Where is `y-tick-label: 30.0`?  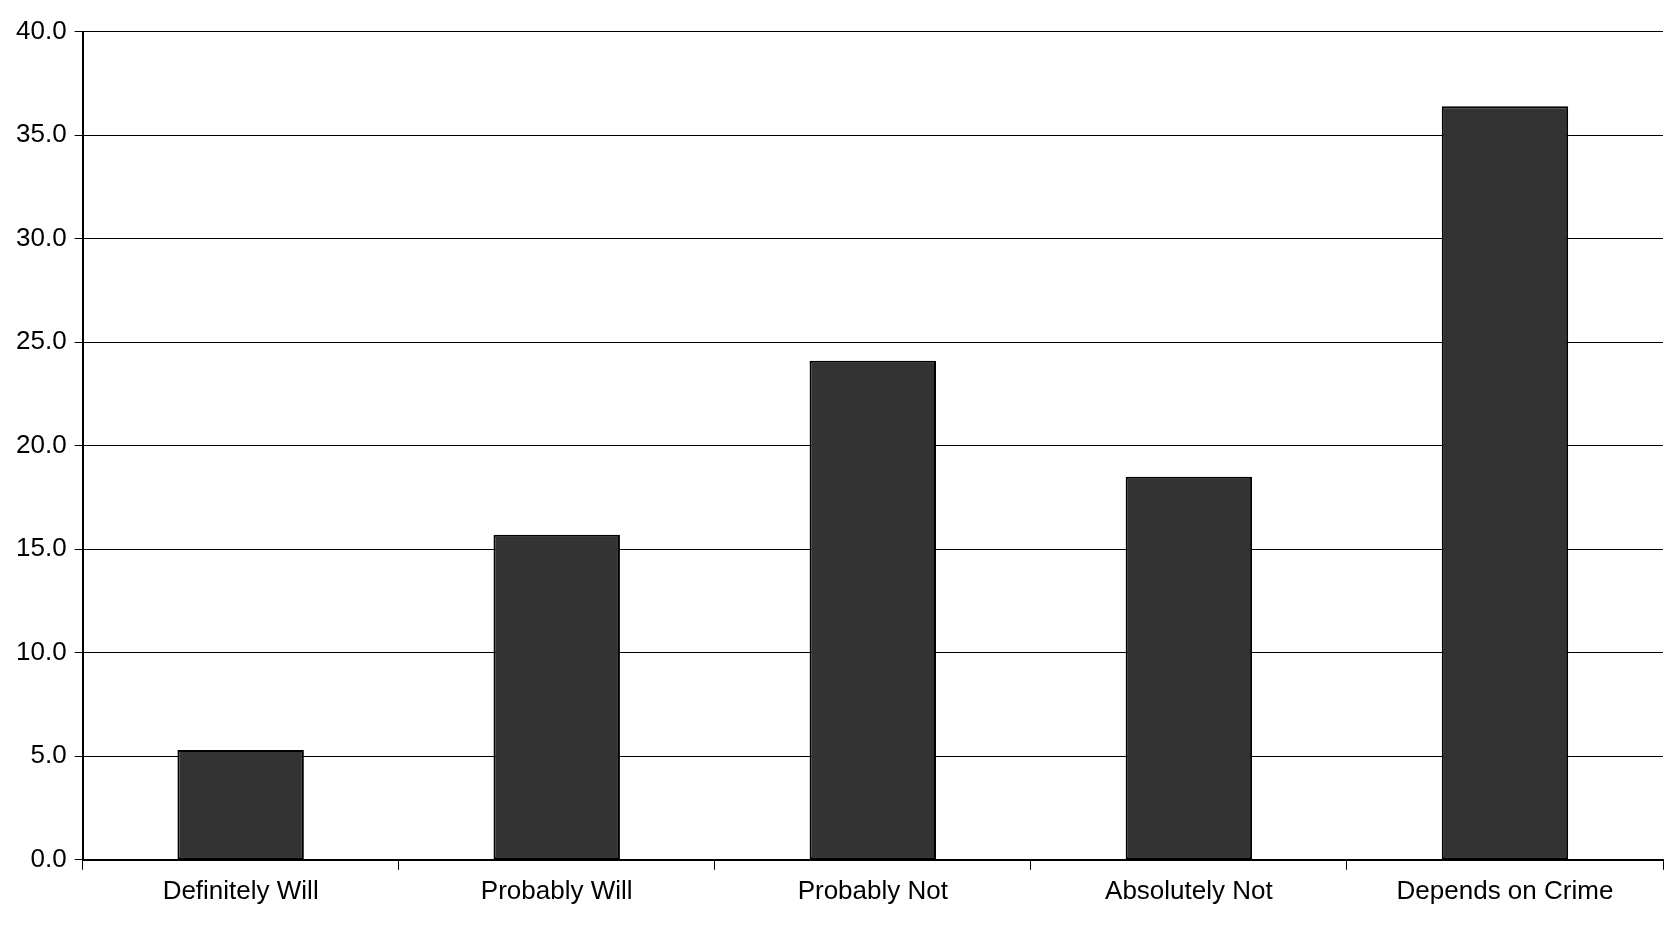 y-tick-label: 30.0 is located at coordinates (41, 236).